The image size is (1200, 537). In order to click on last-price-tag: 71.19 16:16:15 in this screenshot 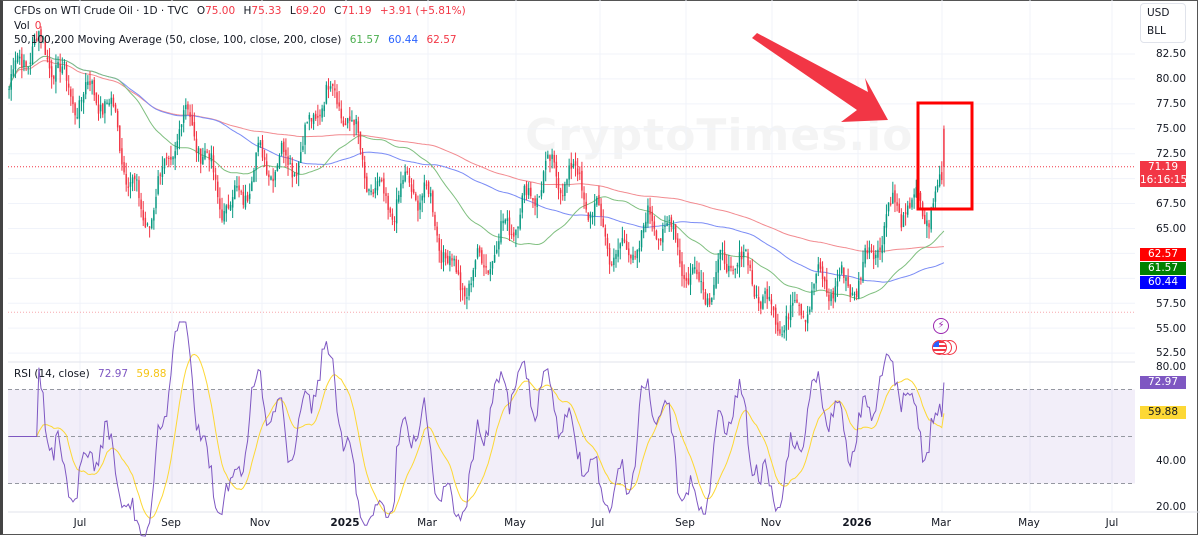, I will do `click(1163, 174)`.